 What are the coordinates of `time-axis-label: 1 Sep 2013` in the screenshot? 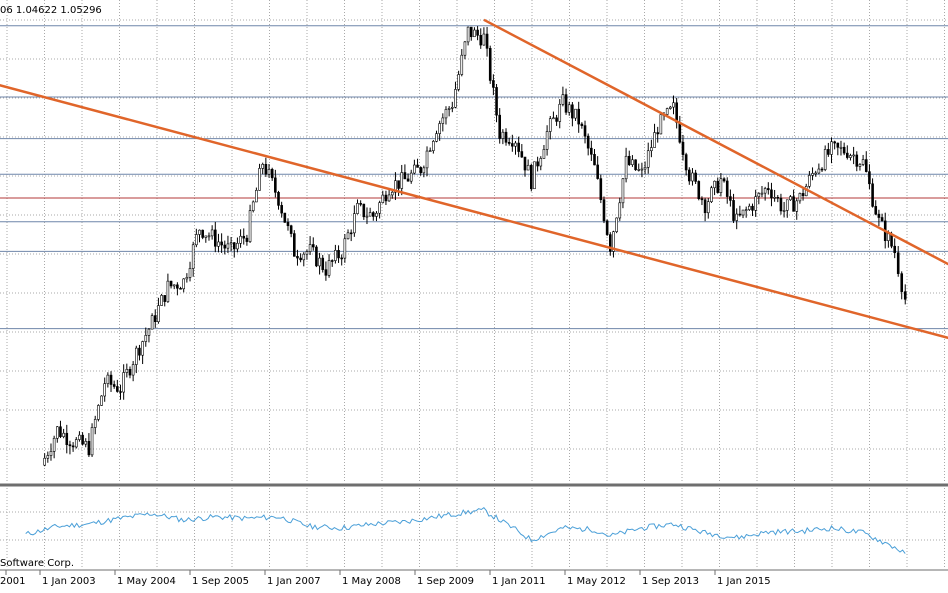 It's located at (670, 581).